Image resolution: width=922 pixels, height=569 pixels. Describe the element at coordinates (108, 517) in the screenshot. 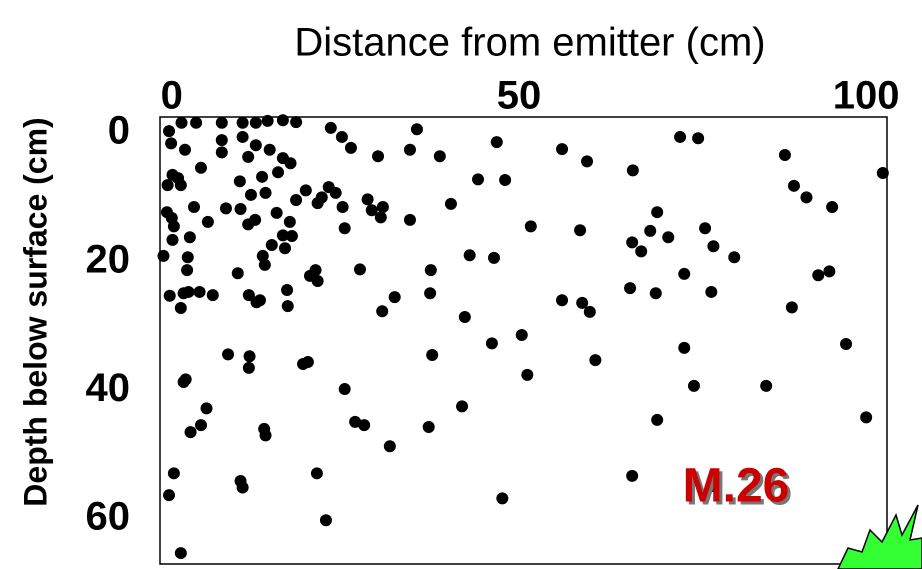

I see `y-tick-label: 60` at that location.